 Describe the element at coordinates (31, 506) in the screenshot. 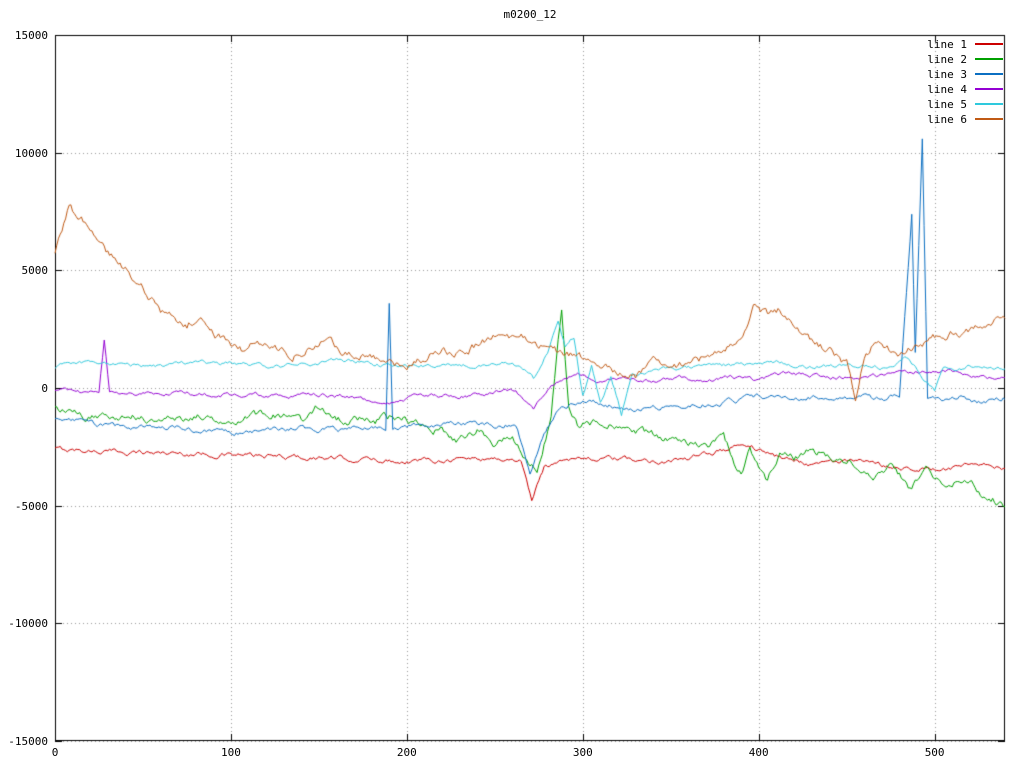

I see `y-tick-label: -5000` at that location.